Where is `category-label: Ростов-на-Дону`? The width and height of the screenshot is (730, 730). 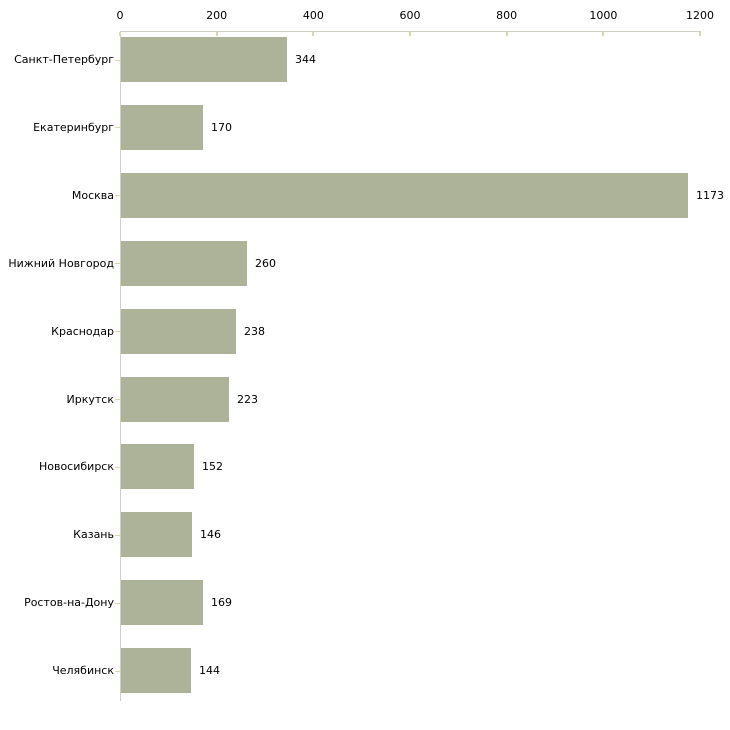
category-label: Ростов-на-Дону is located at coordinates (69, 603).